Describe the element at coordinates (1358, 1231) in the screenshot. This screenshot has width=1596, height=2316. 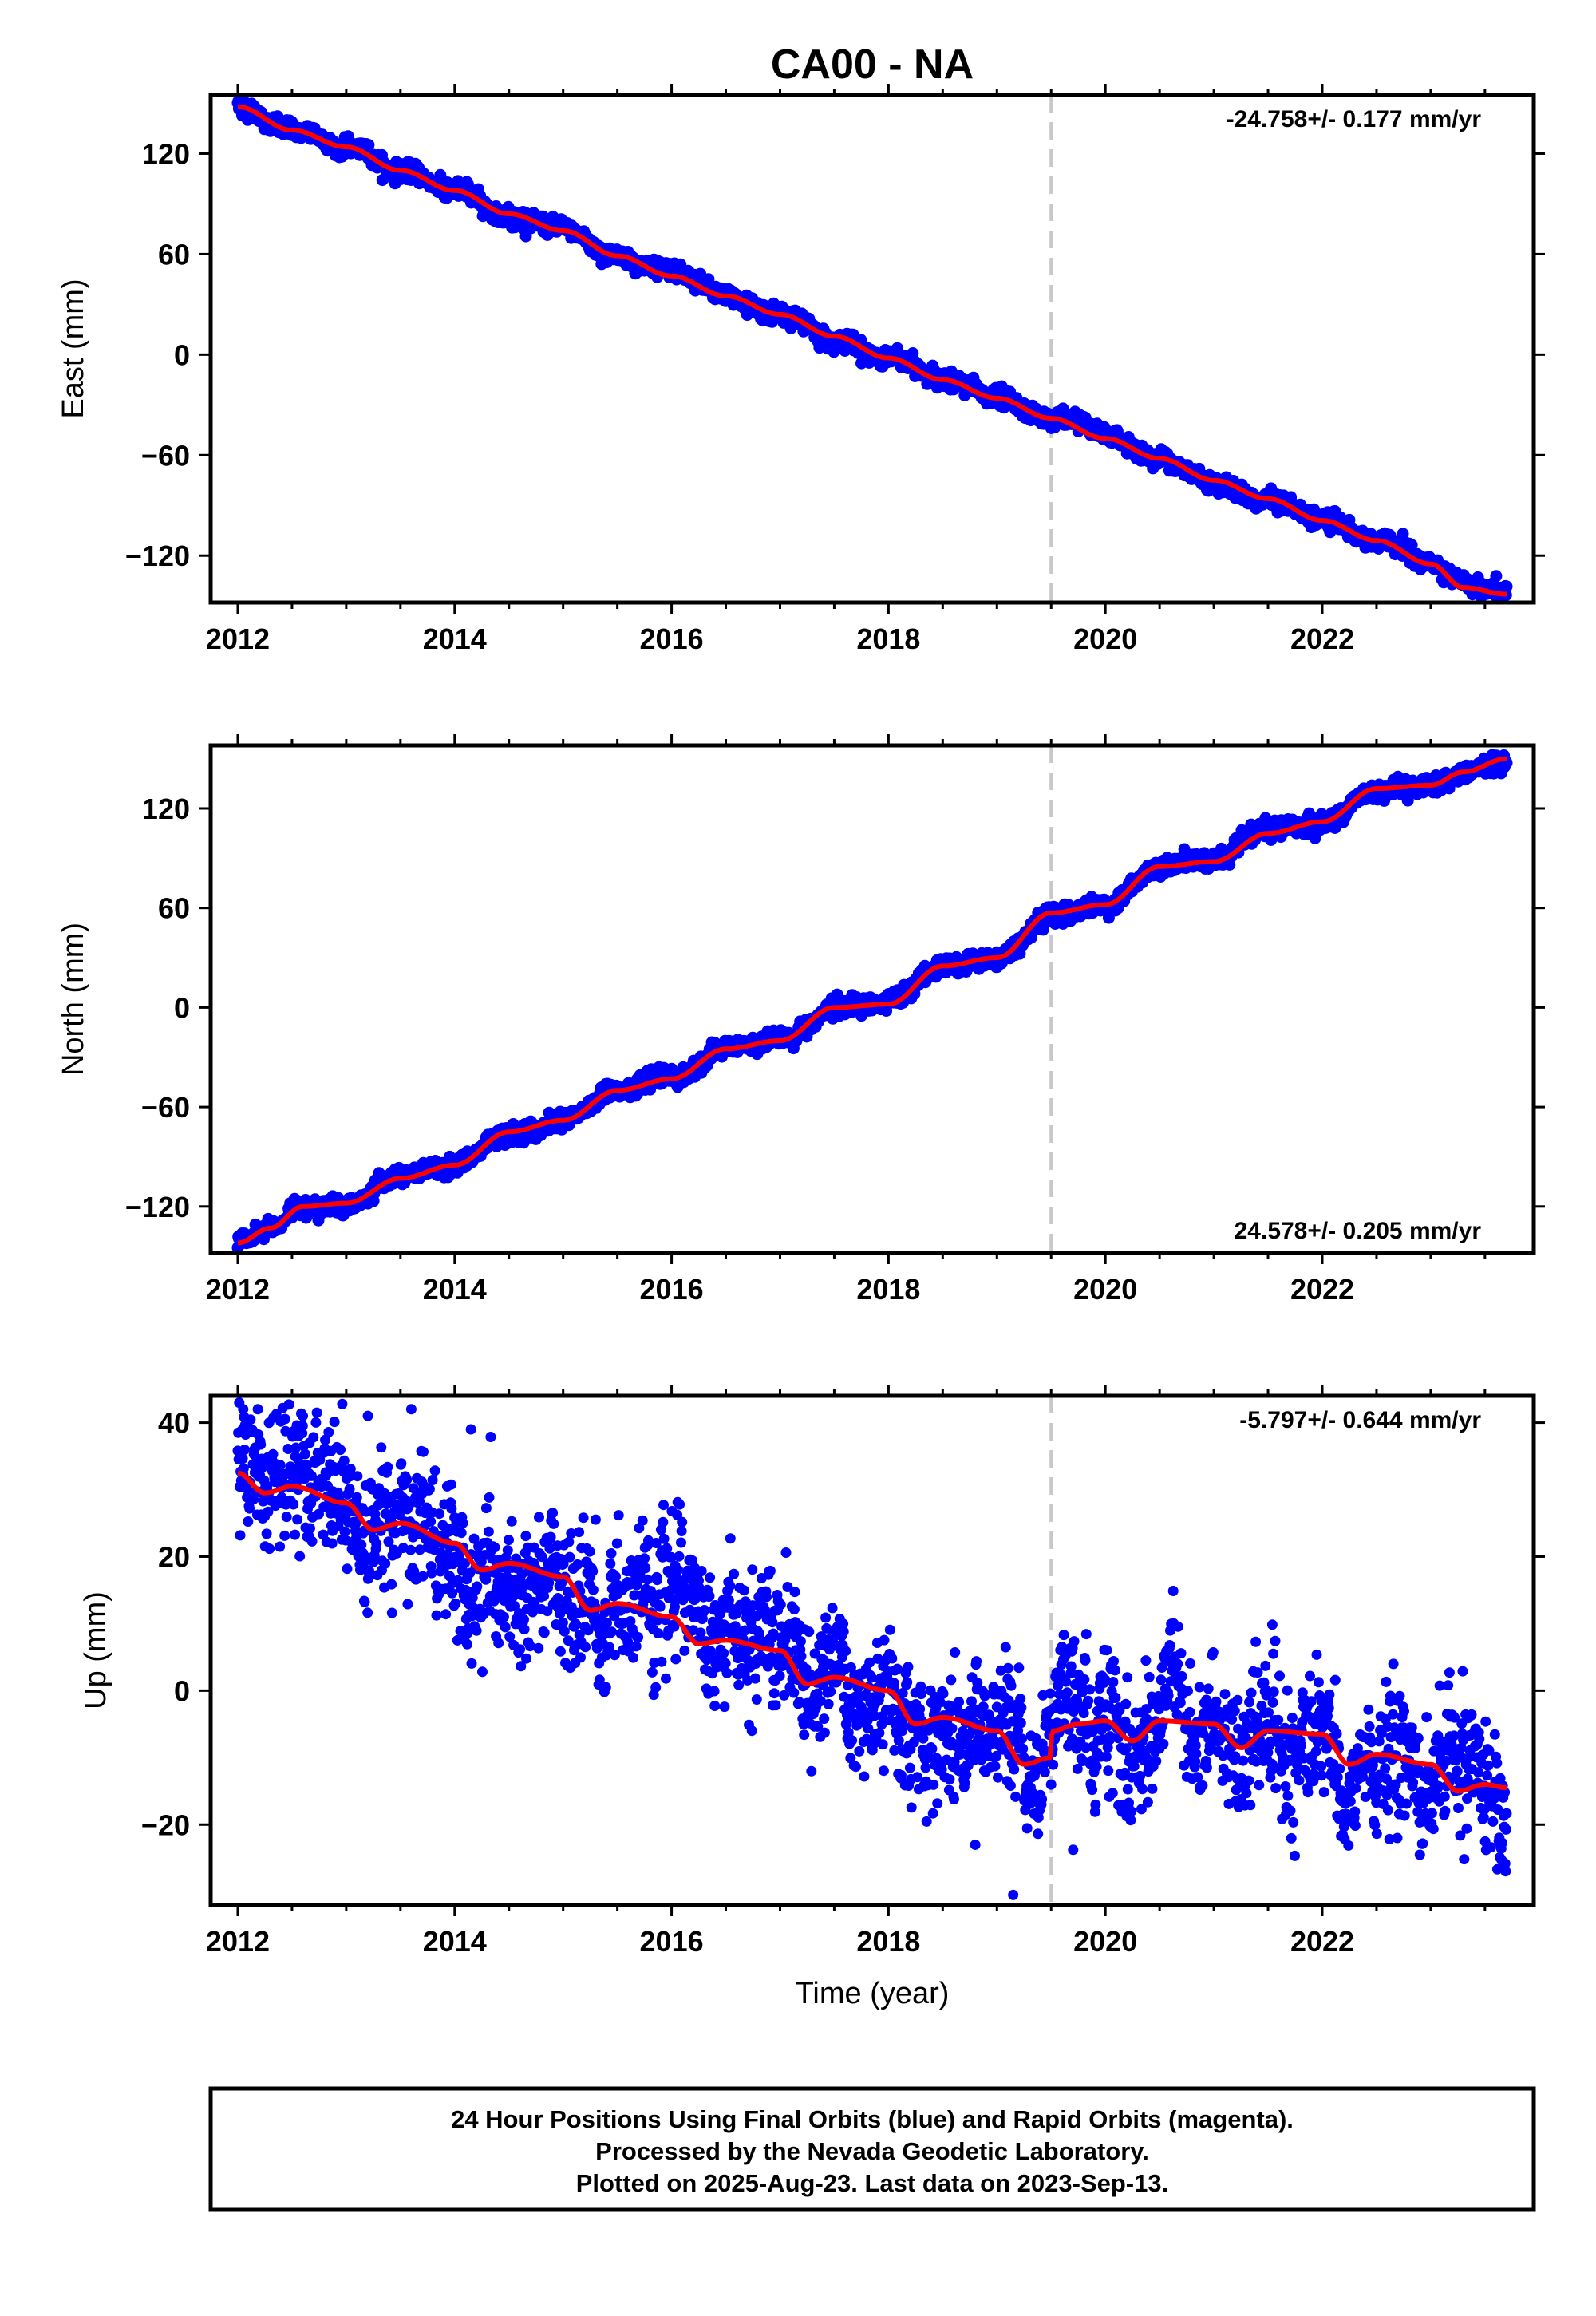
I see `rate-label: 24.578+/- 0.205 mm/yr` at that location.